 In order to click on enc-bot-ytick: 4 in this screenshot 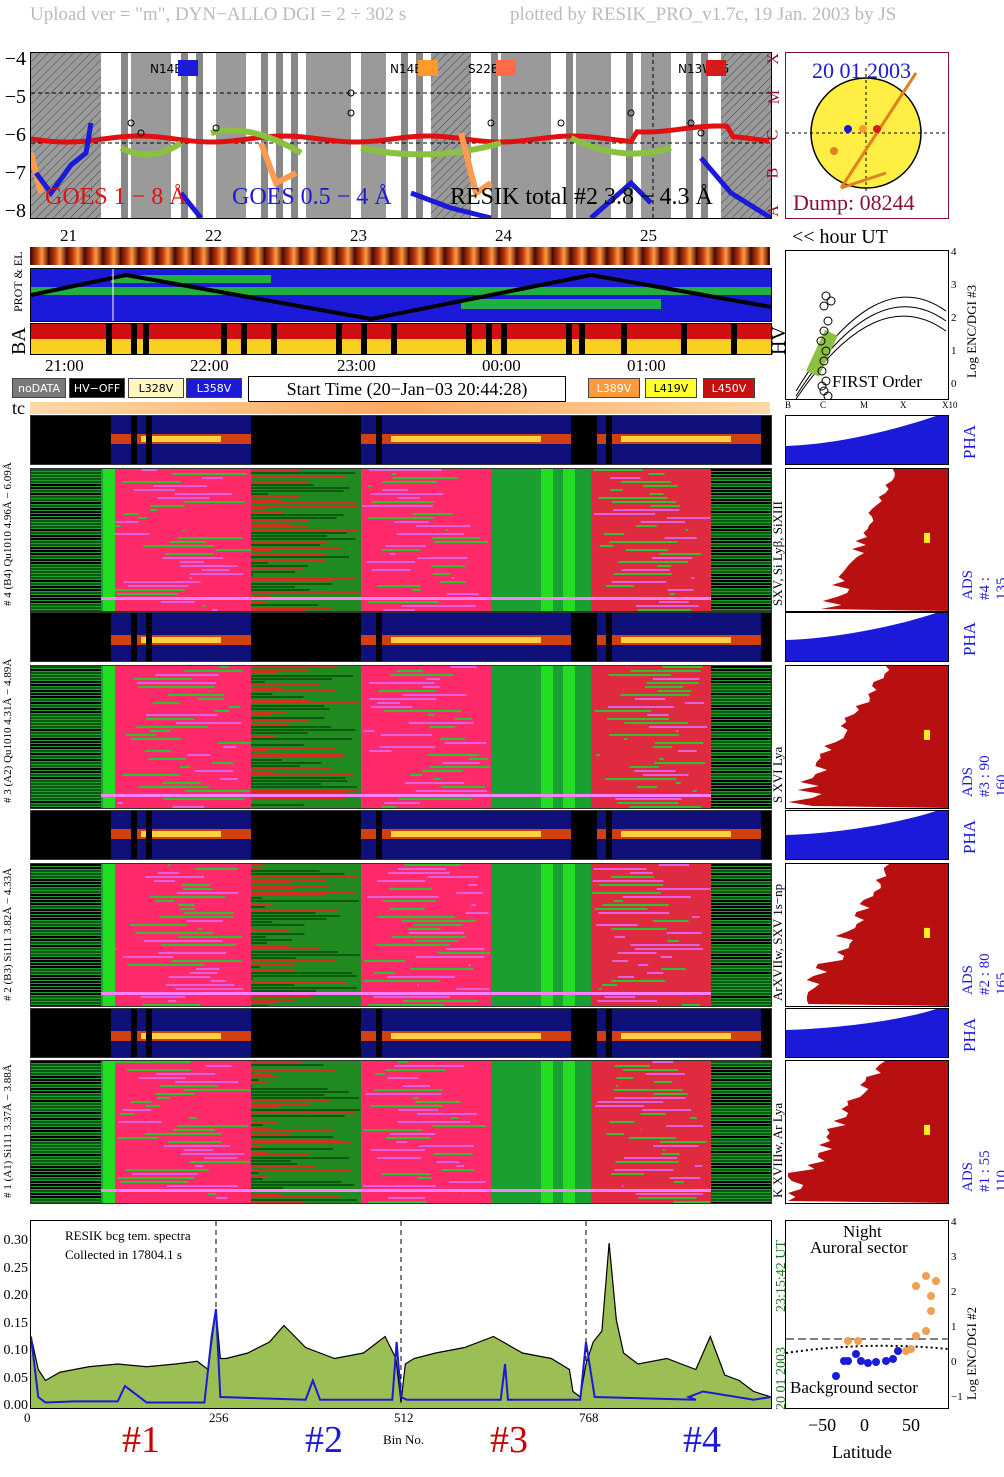, I will do `click(954, 1222)`.